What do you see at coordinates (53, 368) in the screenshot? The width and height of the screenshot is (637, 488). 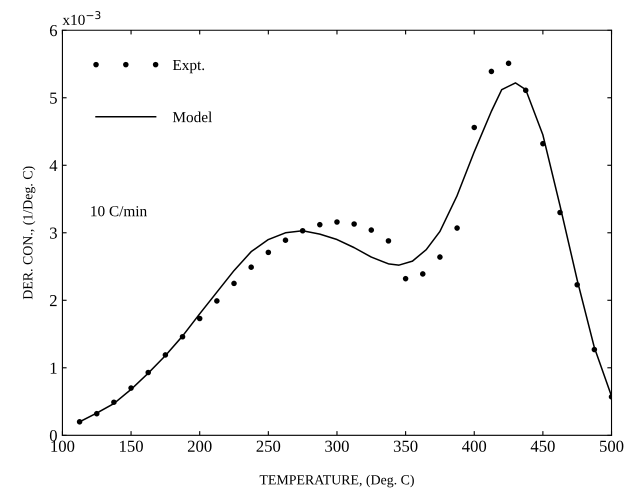 I see `y-tick-label: 1` at bounding box center [53, 368].